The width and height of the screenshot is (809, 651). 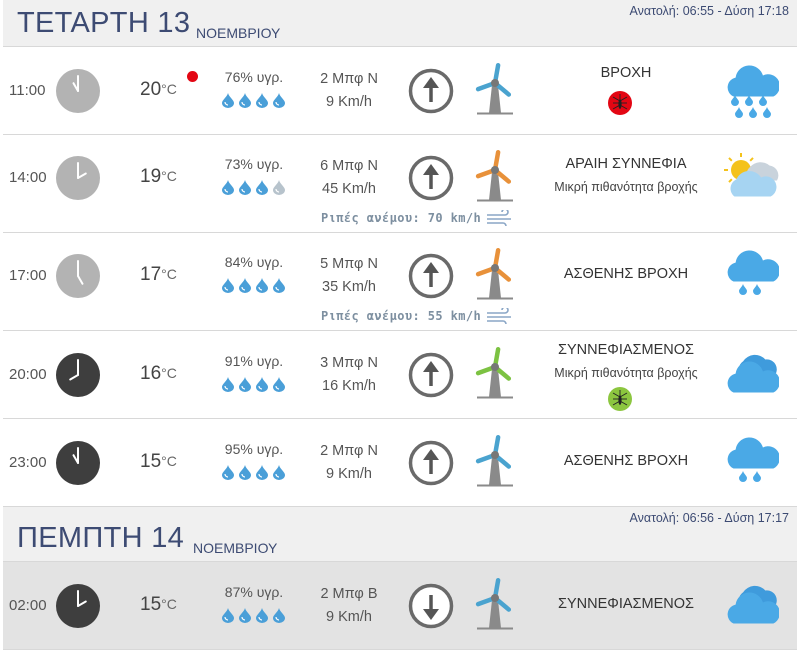 What do you see at coordinates (349, 166) in the screenshot?
I see `wind-beaufort: 6 Μπφ Ν` at bounding box center [349, 166].